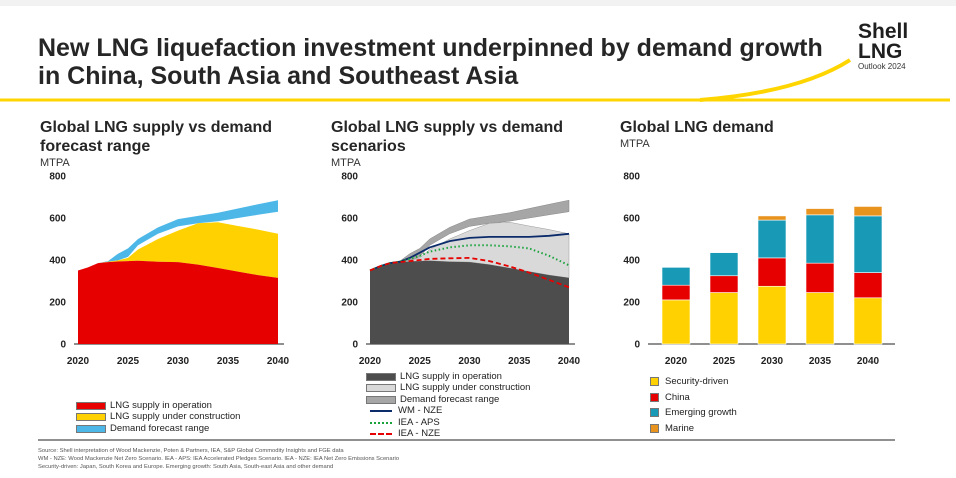 The width and height of the screenshot is (956, 478). What do you see at coordinates (654, 382) in the screenshot?
I see `legend-swatch-security` at bounding box center [654, 382].